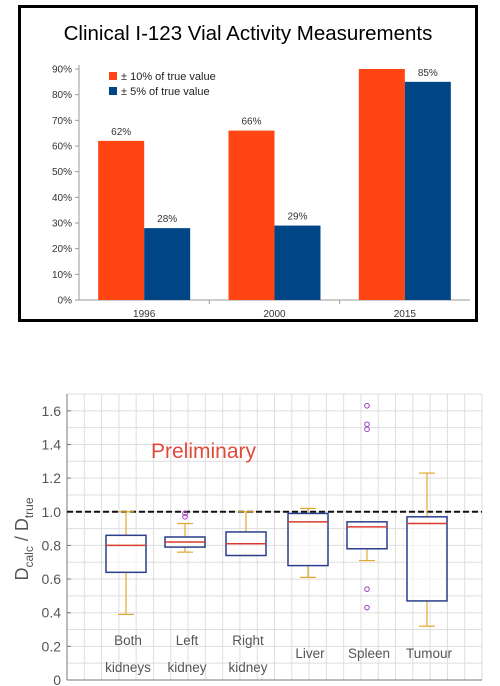 This screenshot has width=500, height=686. I want to click on y-tick-label: 1.4, so click(52, 444).